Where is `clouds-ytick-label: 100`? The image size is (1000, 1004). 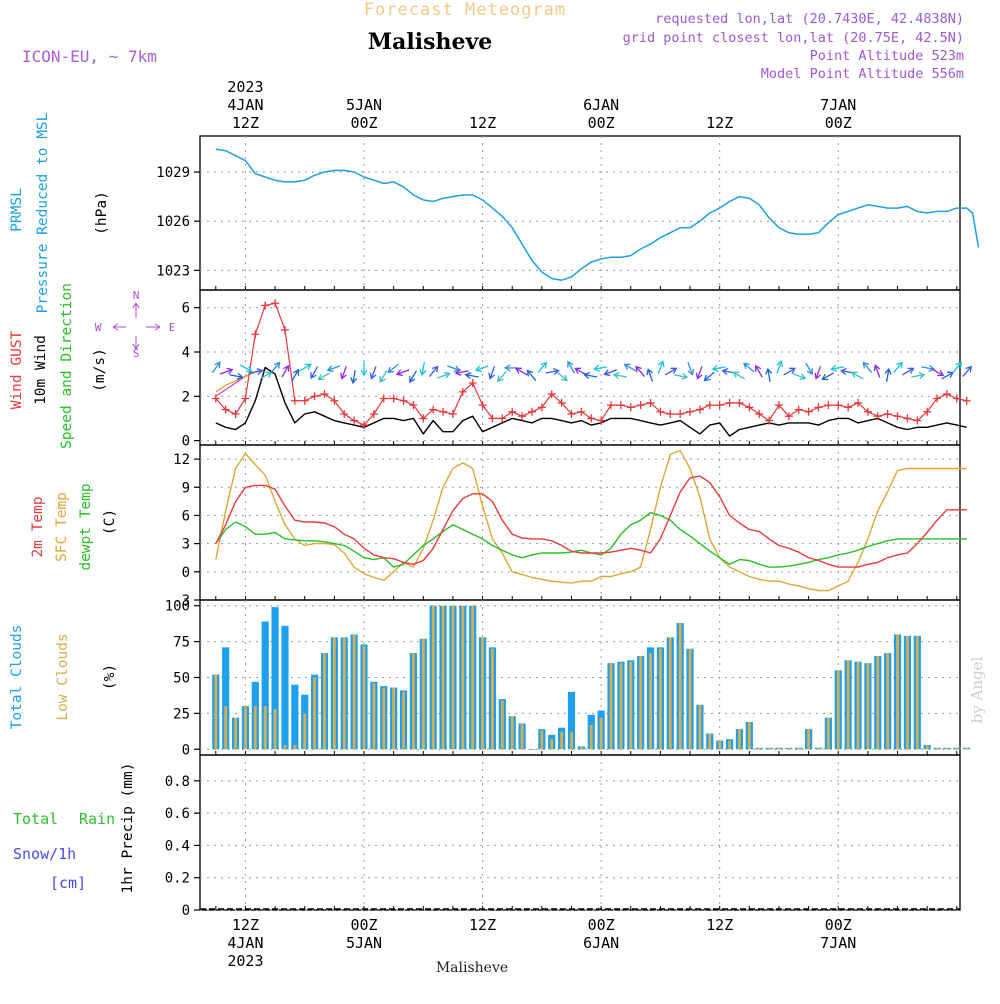
clouds-ytick-label: 100 is located at coordinates (177, 607).